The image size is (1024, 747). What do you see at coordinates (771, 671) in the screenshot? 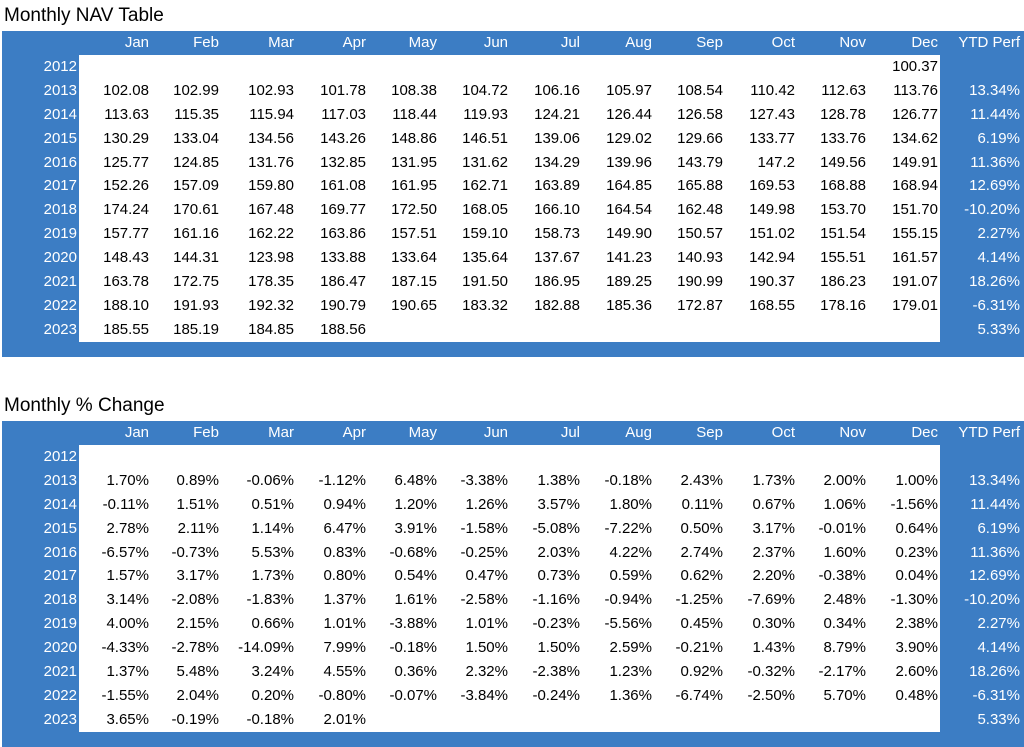
I see `table-cell: -0.32%` at bounding box center [771, 671].